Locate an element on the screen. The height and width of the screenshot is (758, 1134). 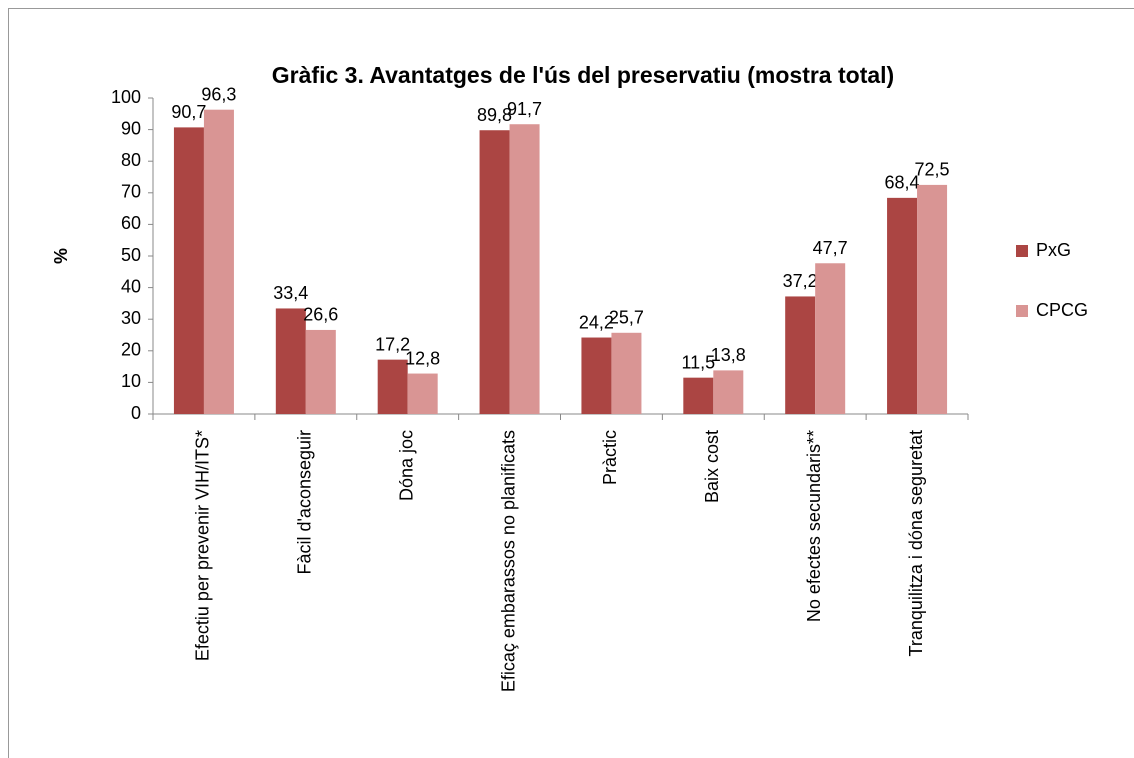
y-tick-label: 90 is located at coordinates (131, 128).